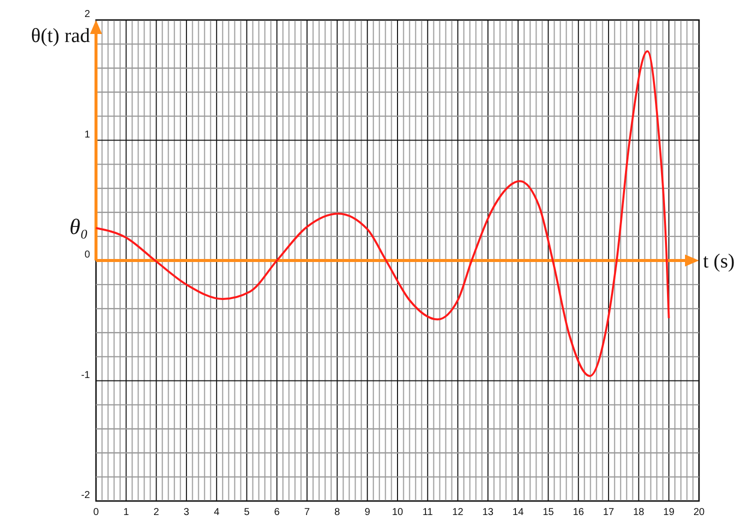  I want to click on y-tick-label: 0, so click(87, 255).